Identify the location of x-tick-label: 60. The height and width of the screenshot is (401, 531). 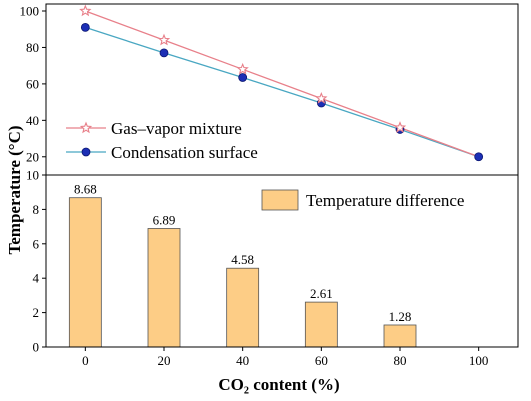
(321, 360).